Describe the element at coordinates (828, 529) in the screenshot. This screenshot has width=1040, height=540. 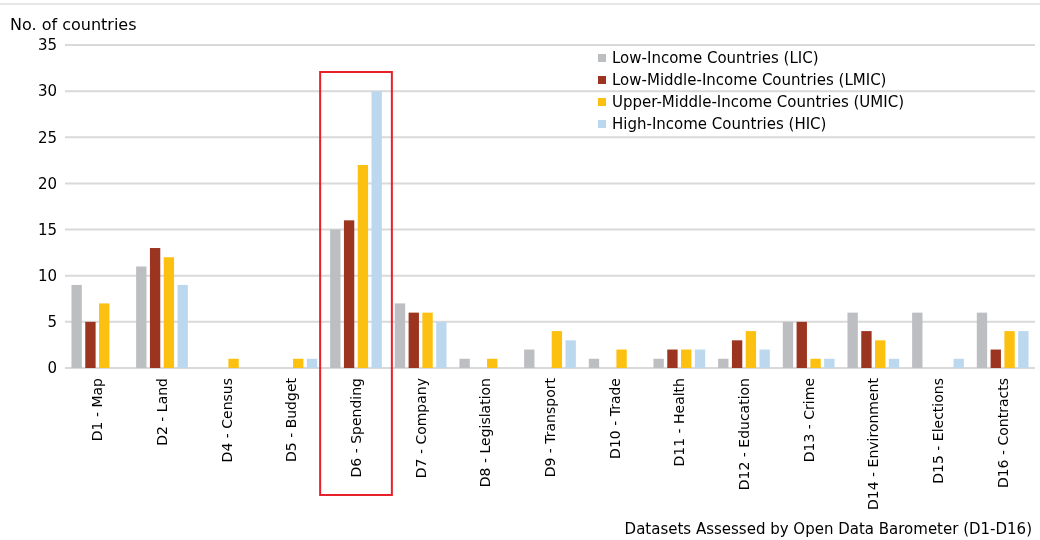
I see `x-axis-title: Datasets Assessed by Open Data Barometer (D1-D16)` at that location.